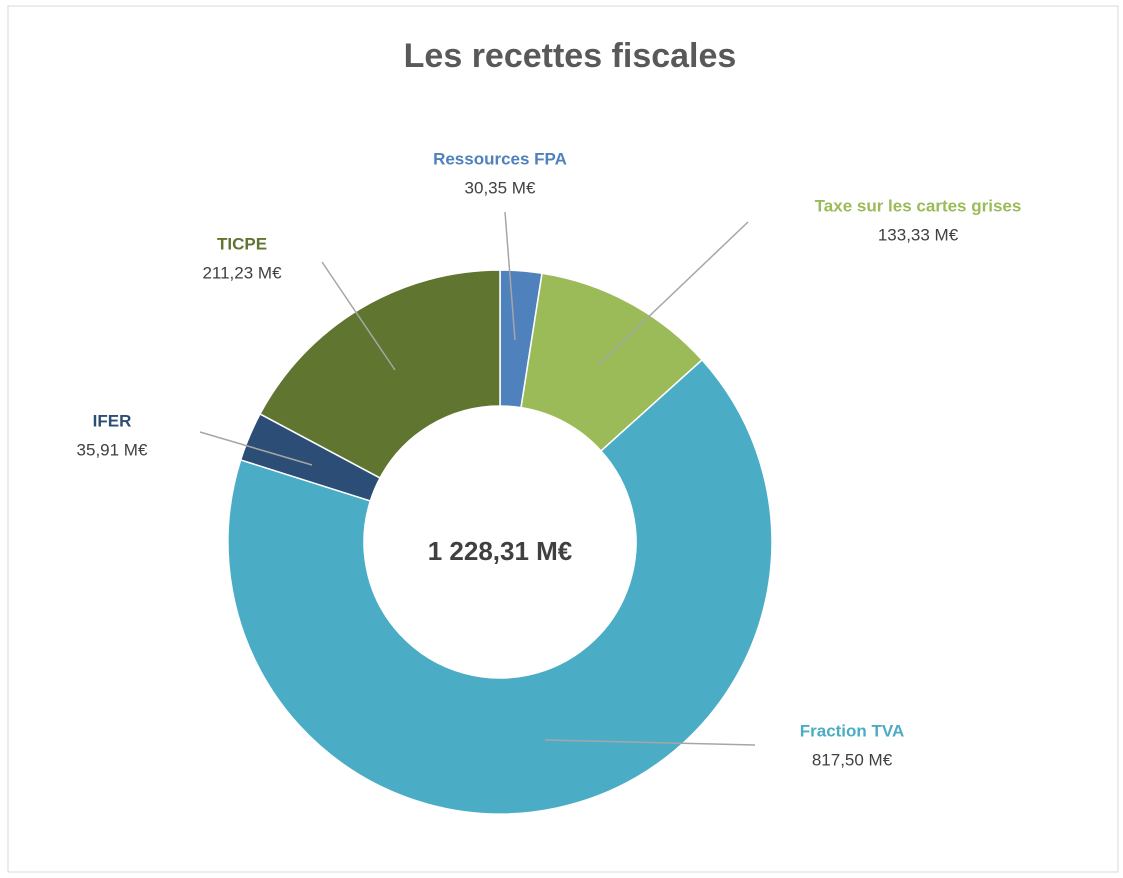 The image size is (1123, 878). I want to click on chart-title: Les recettes fiscales, so click(570, 56).